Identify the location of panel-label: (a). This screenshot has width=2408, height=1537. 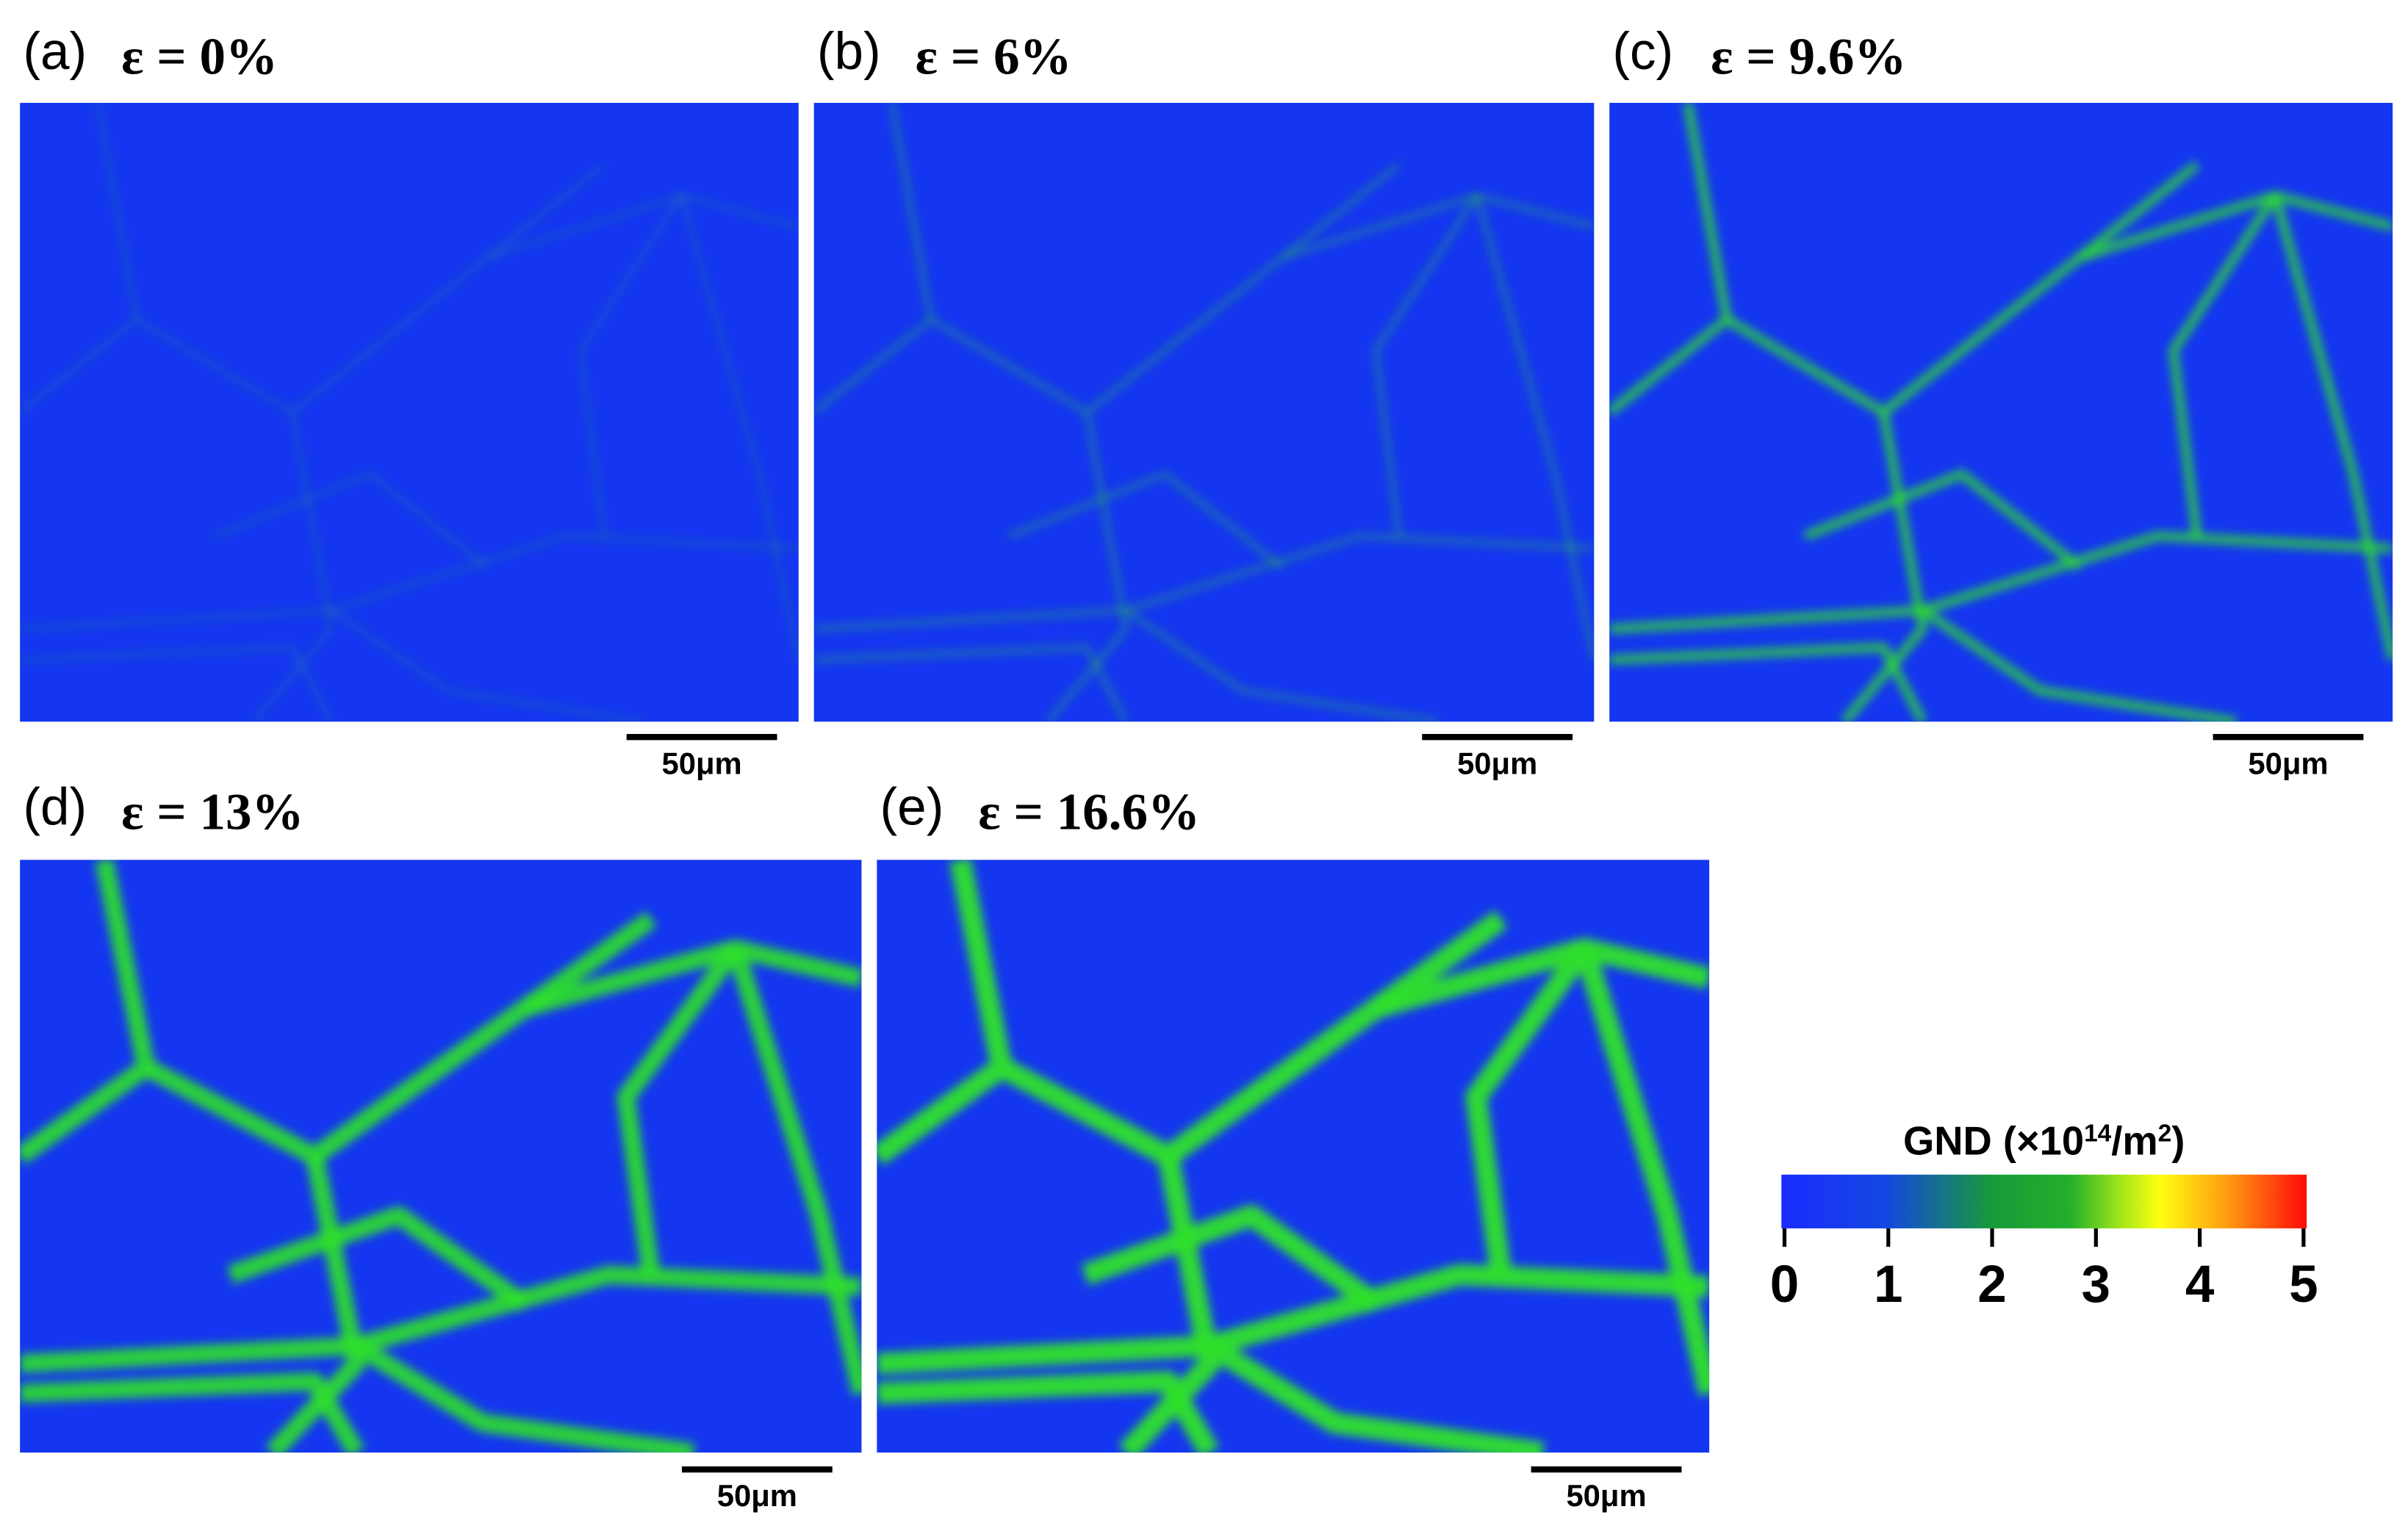
(55, 52).